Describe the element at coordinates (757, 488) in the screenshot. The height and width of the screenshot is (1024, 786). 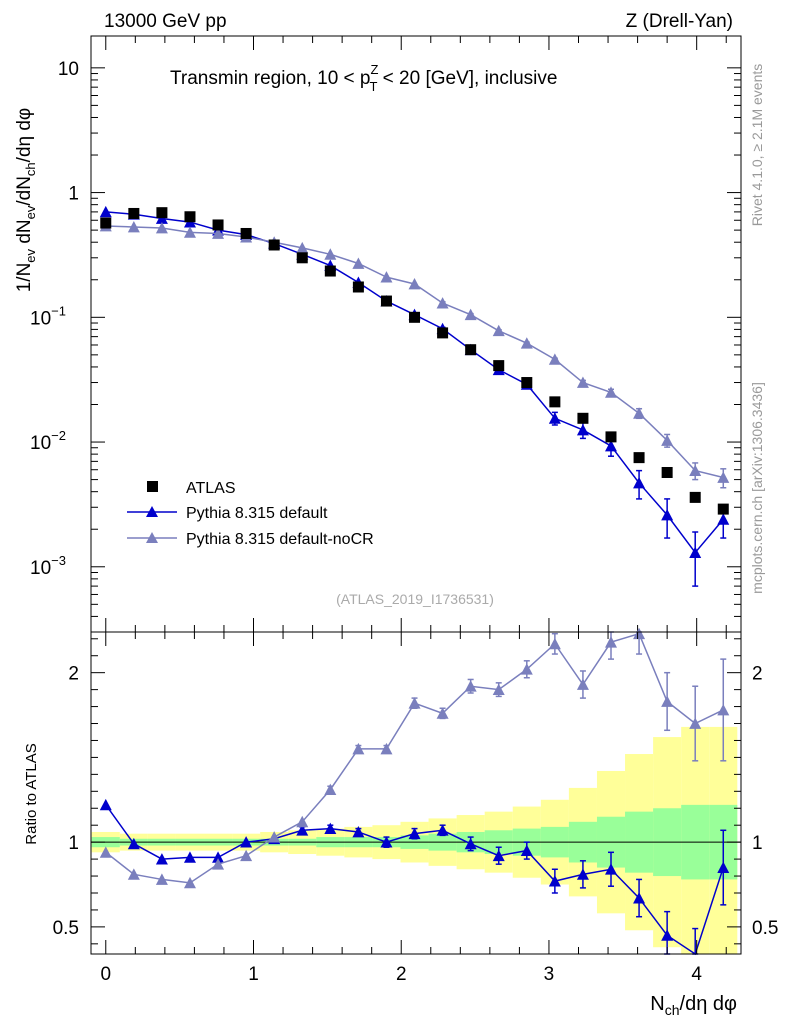
I see `mcplots-label: mcplots.cern.ch [arXiv:1306.3436]` at that location.